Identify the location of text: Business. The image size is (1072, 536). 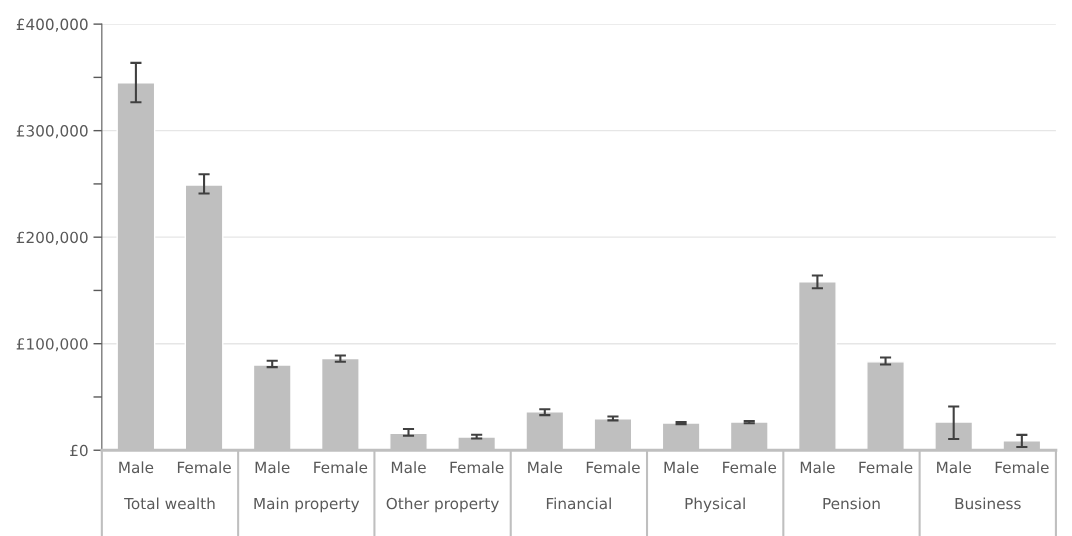
(988, 503).